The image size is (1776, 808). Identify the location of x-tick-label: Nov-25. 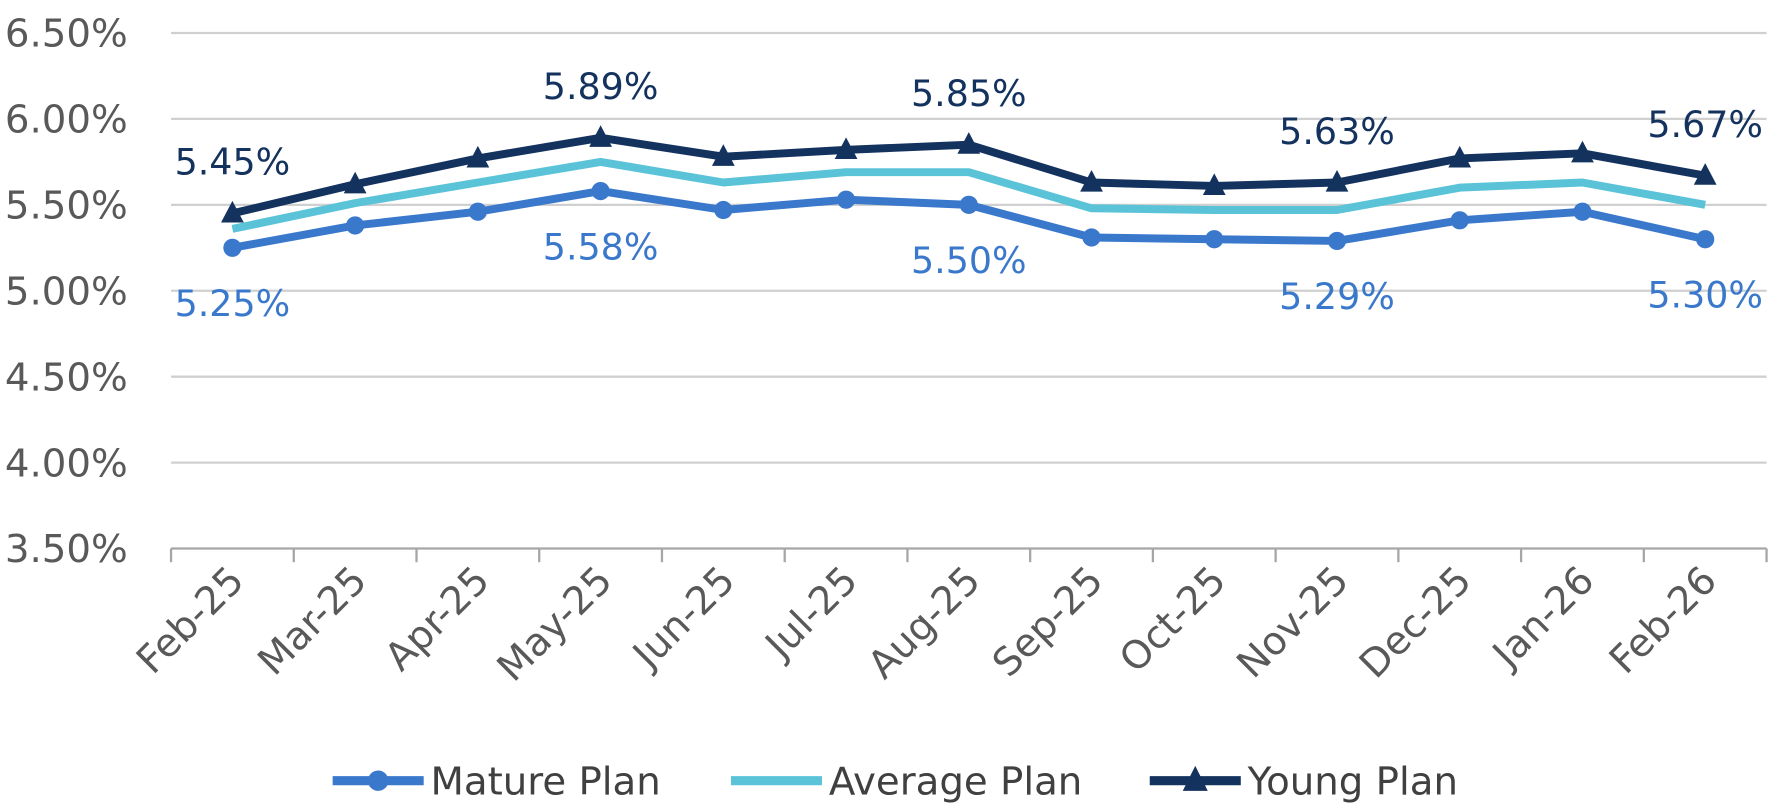
(1293, 622).